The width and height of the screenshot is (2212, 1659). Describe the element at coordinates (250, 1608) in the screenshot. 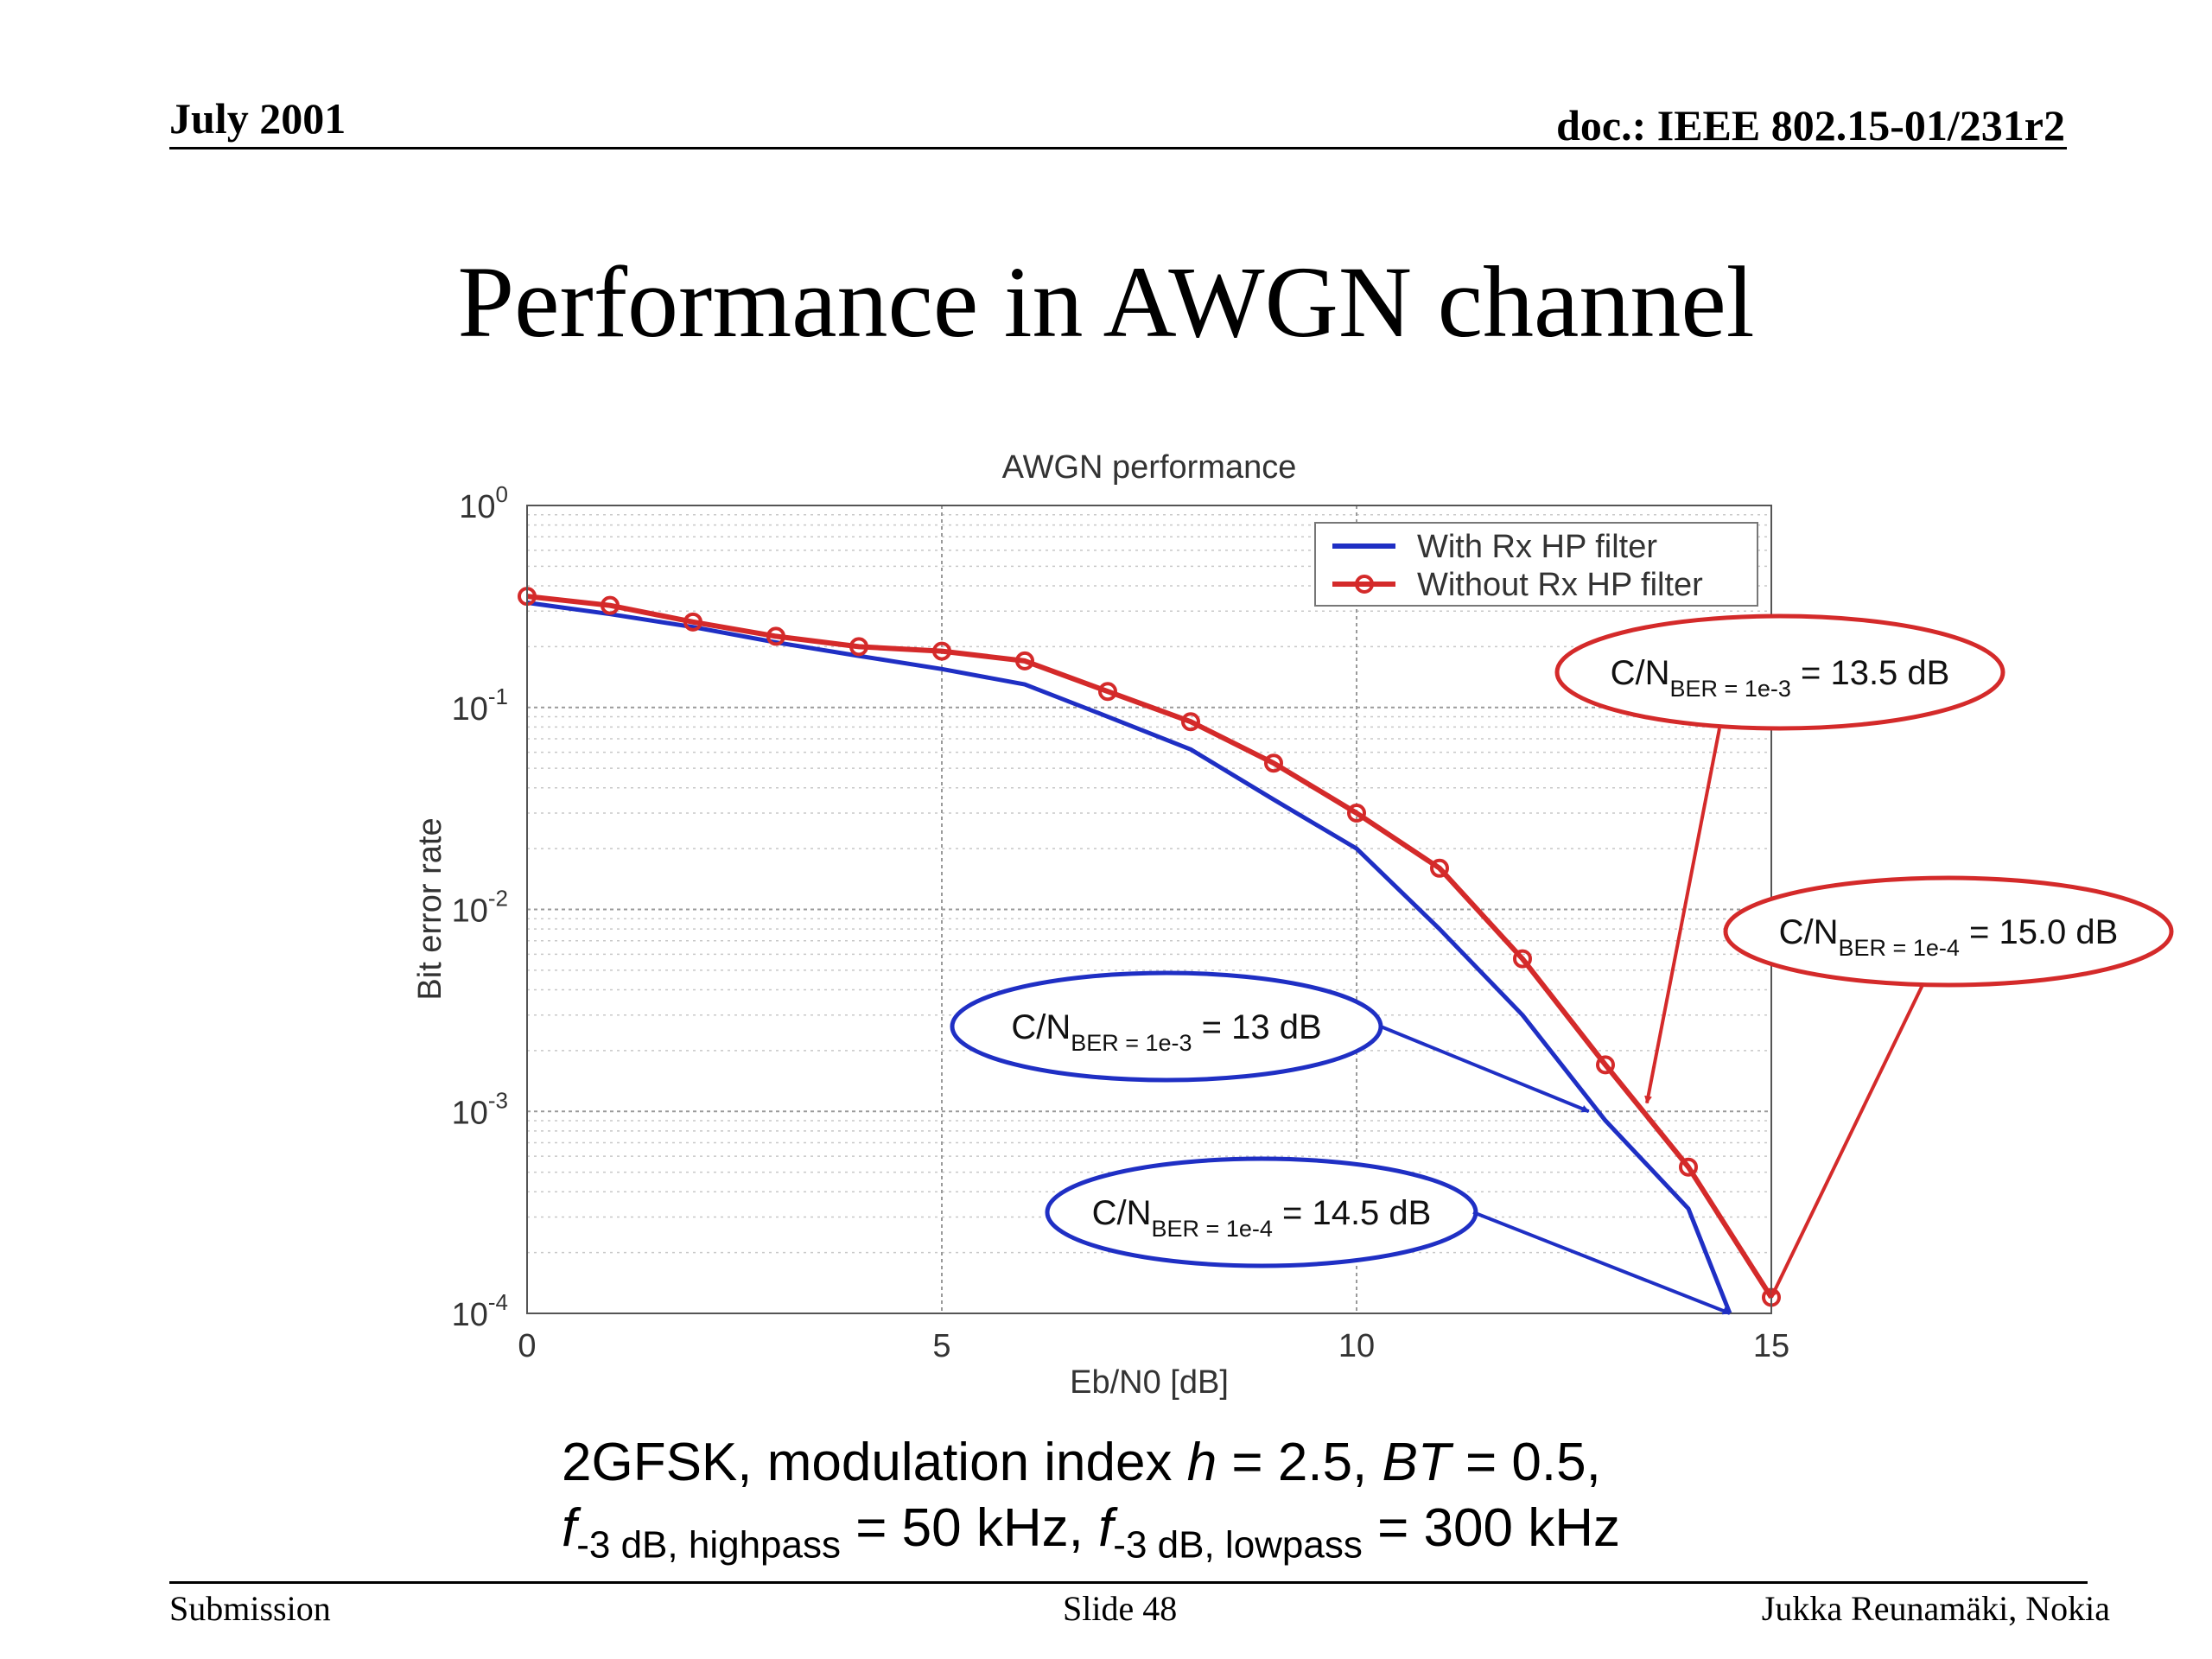

I see `footer-left: Submission` at that location.